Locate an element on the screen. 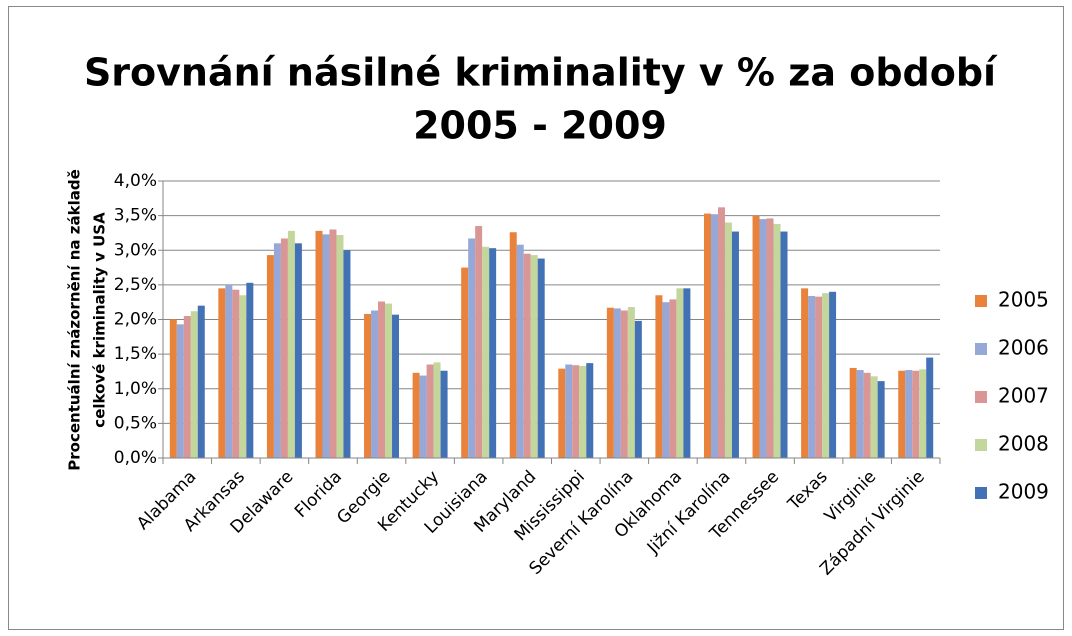 This screenshot has width=1072, height=636. y-tick-label: 4,0% is located at coordinates (135, 181).